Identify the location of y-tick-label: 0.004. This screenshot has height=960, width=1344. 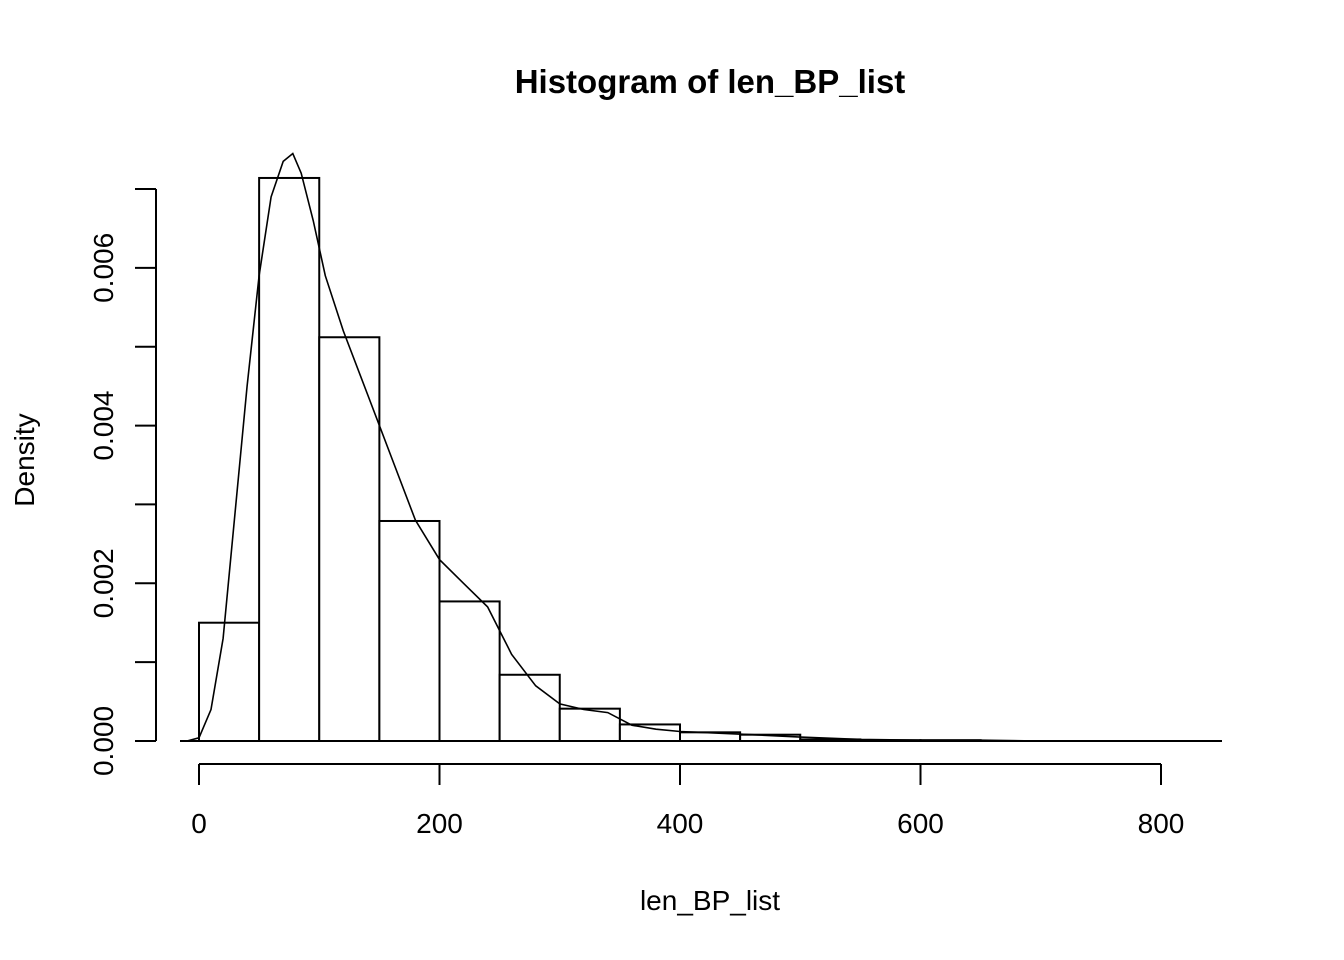
(103, 426).